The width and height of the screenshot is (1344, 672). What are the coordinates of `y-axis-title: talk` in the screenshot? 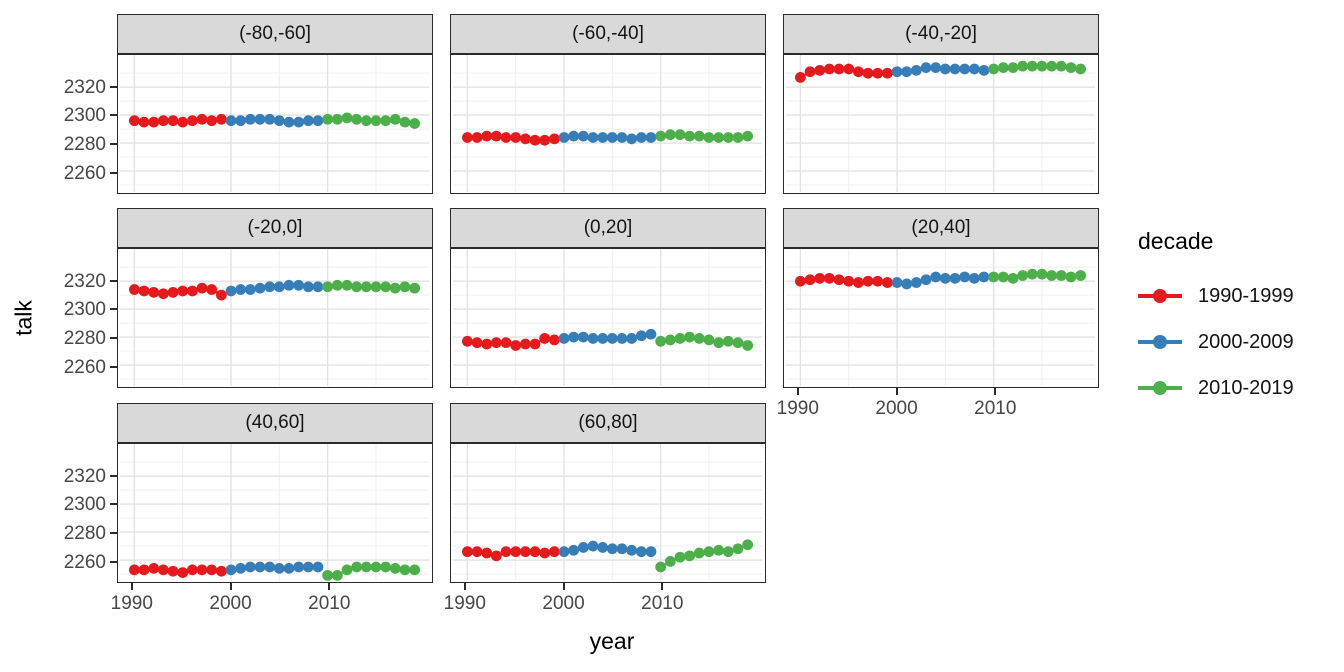 It's located at (23, 318).